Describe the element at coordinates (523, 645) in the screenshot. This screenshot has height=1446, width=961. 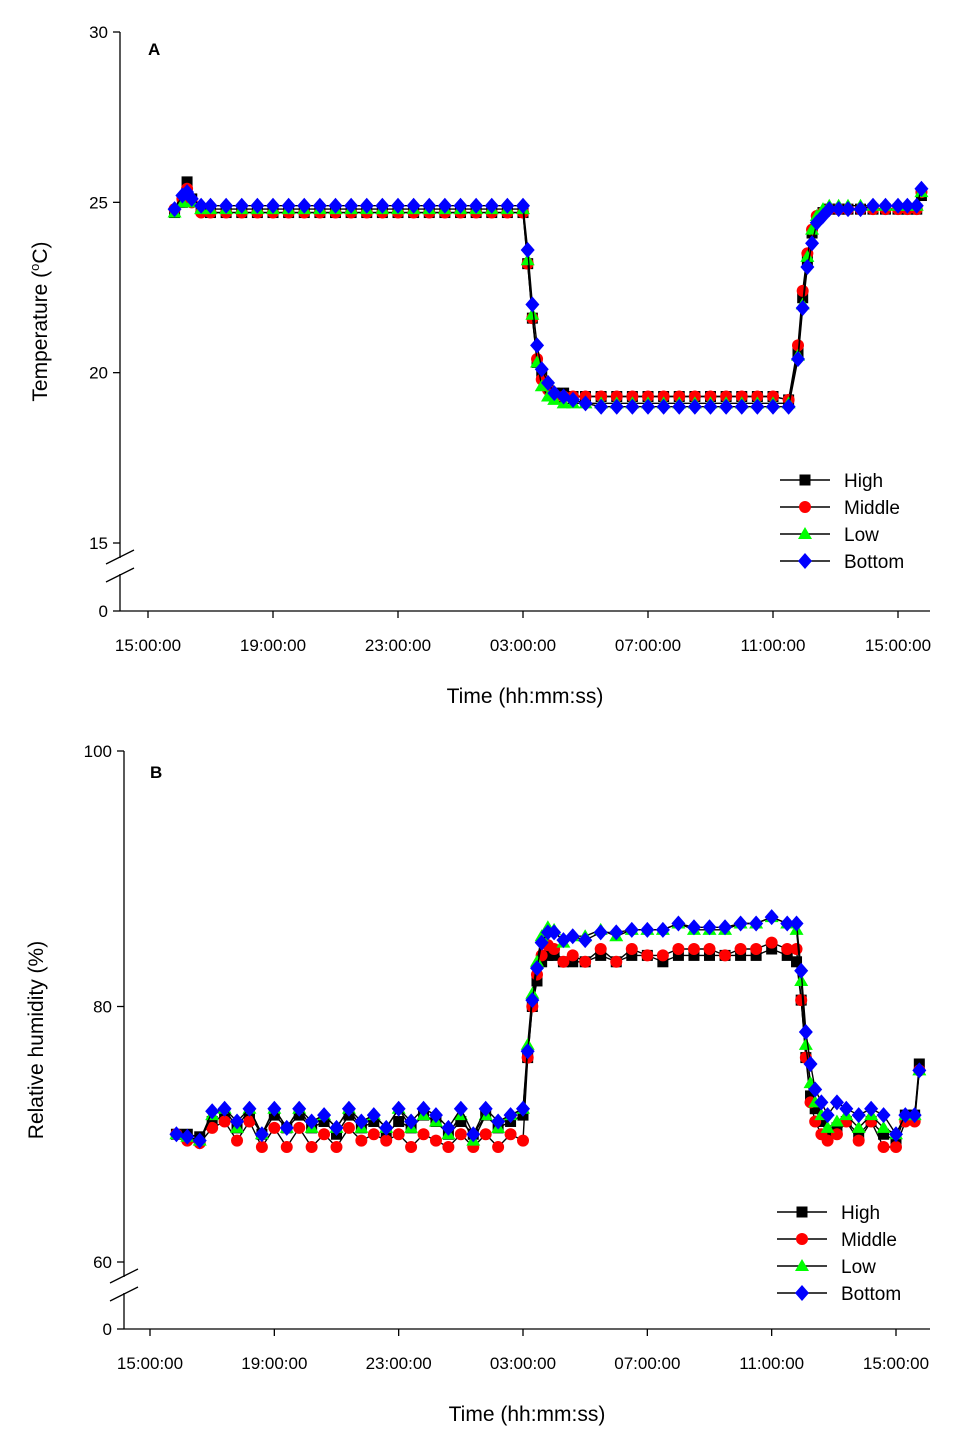
I see `x-tick-label: 03:00:00` at that location.